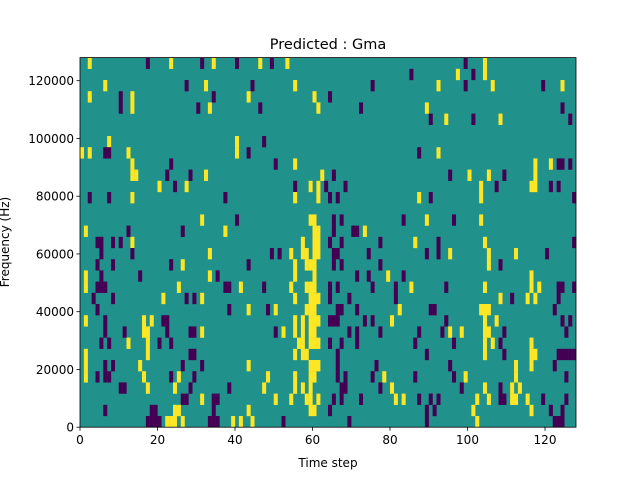  What do you see at coordinates (70, 428) in the screenshot?
I see `y-tick-label: 0` at bounding box center [70, 428].